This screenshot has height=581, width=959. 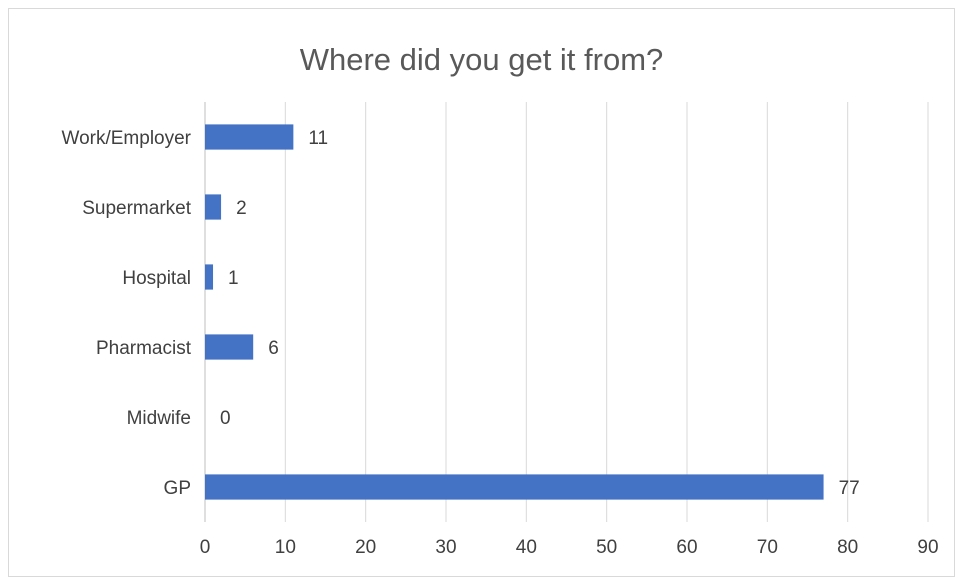 What do you see at coordinates (177, 488) in the screenshot?
I see `category-label: GP` at bounding box center [177, 488].